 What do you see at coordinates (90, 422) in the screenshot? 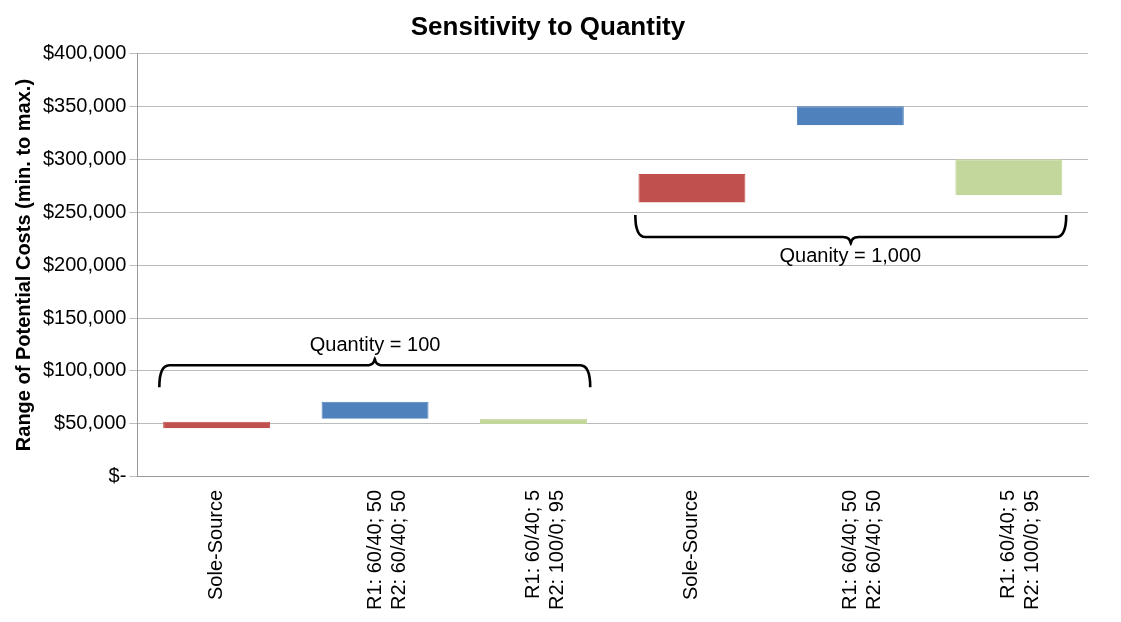
I see `y-tick-label: $50,000` at bounding box center [90, 422].